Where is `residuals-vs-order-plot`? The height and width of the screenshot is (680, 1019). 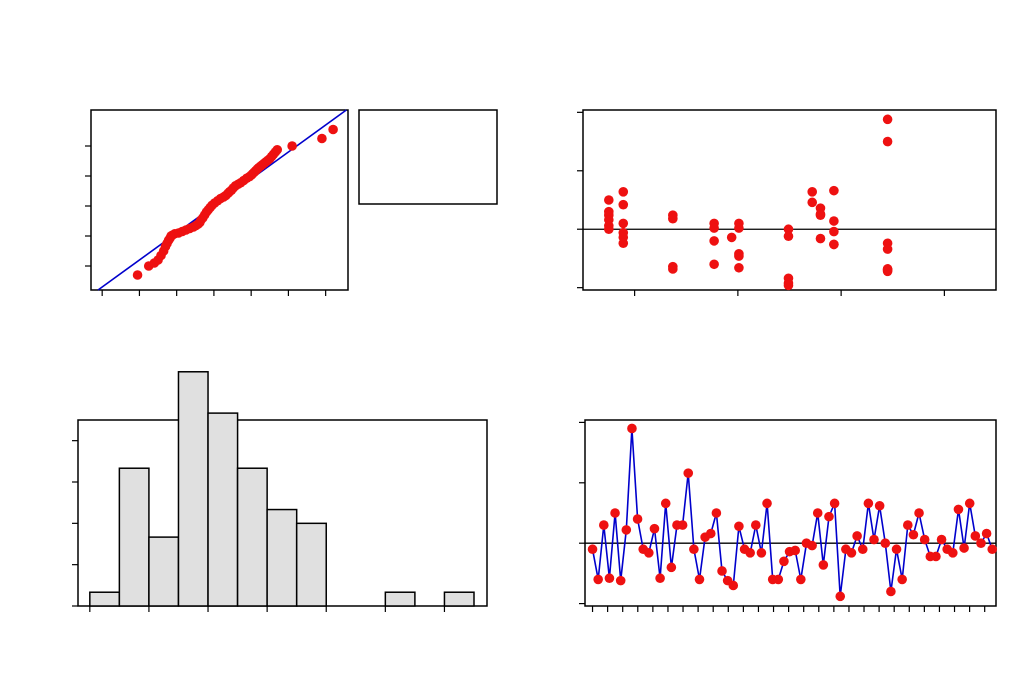 residuals-vs-order-plot is located at coordinates (788, 515).